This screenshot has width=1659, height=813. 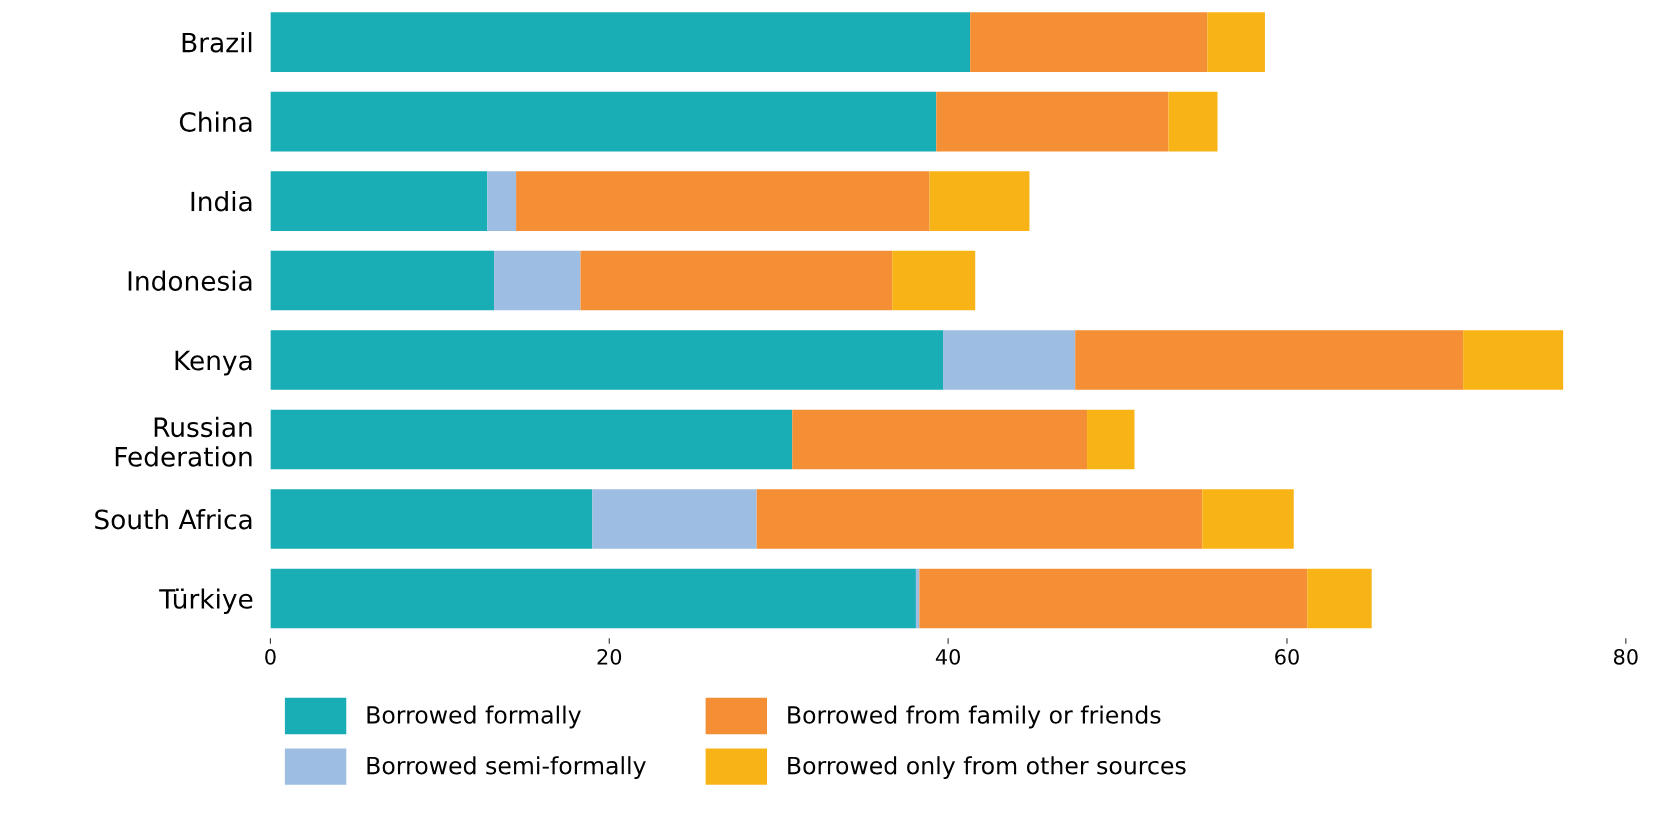 What do you see at coordinates (974, 717) in the screenshot?
I see `legend-label: Borrowed from family or friends` at bounding box center [974, 717].